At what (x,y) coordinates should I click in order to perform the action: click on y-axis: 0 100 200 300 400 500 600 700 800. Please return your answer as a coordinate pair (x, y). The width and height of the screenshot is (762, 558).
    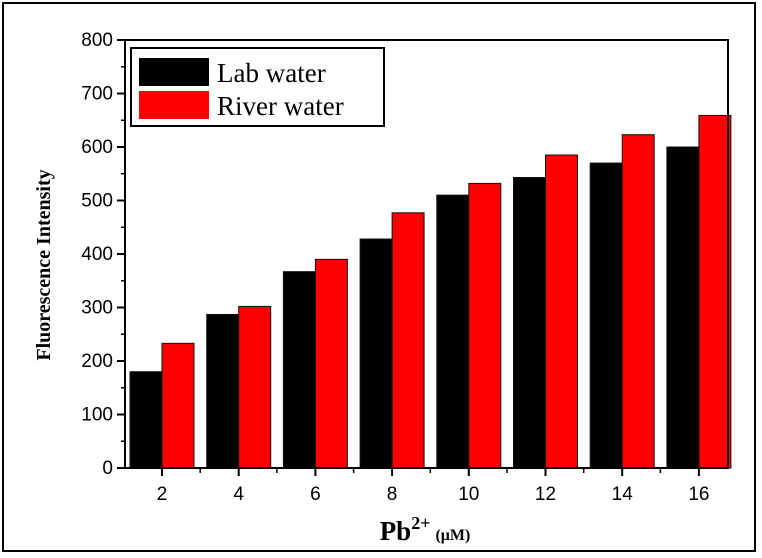
    Looking at the image, I should click on (103, 254).